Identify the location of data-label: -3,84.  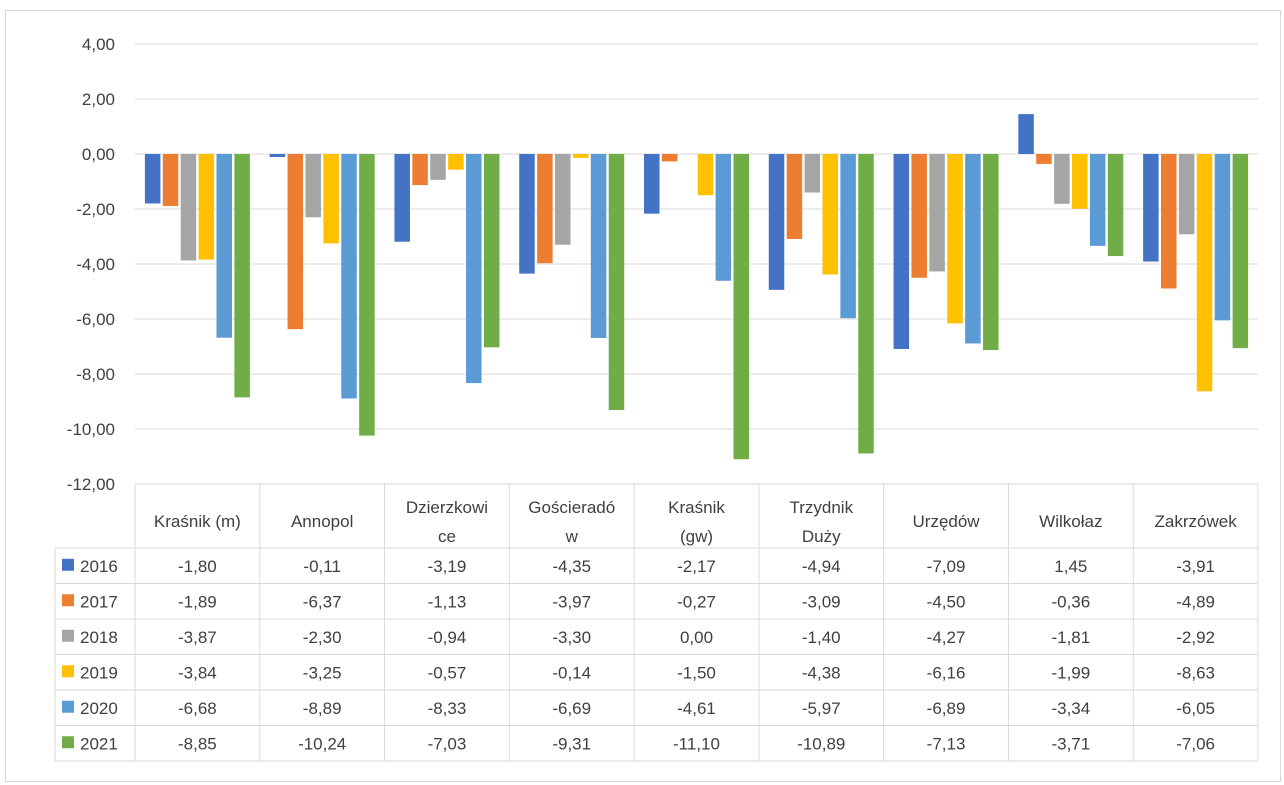
(197, 672).